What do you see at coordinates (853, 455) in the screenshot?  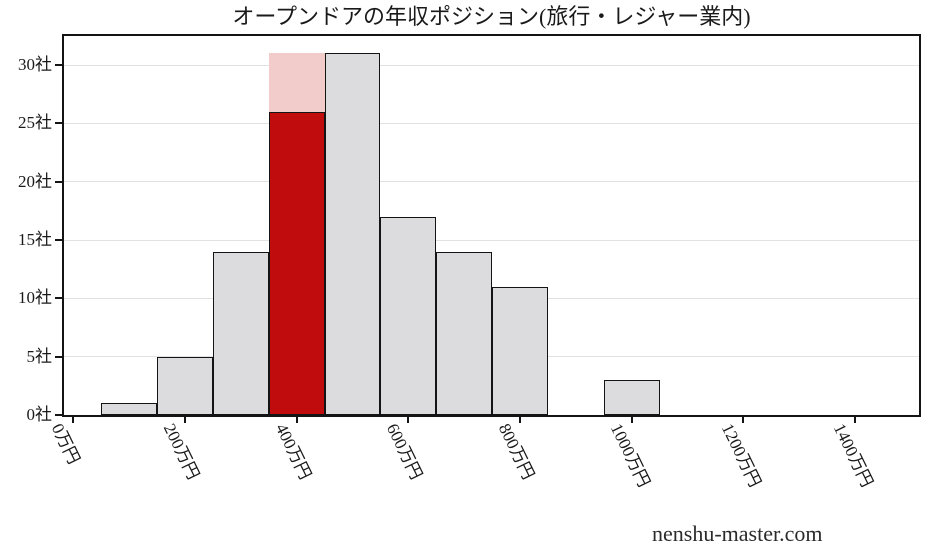 I see `x-tick-label: 1400万円` at bounding box center [853, 455].